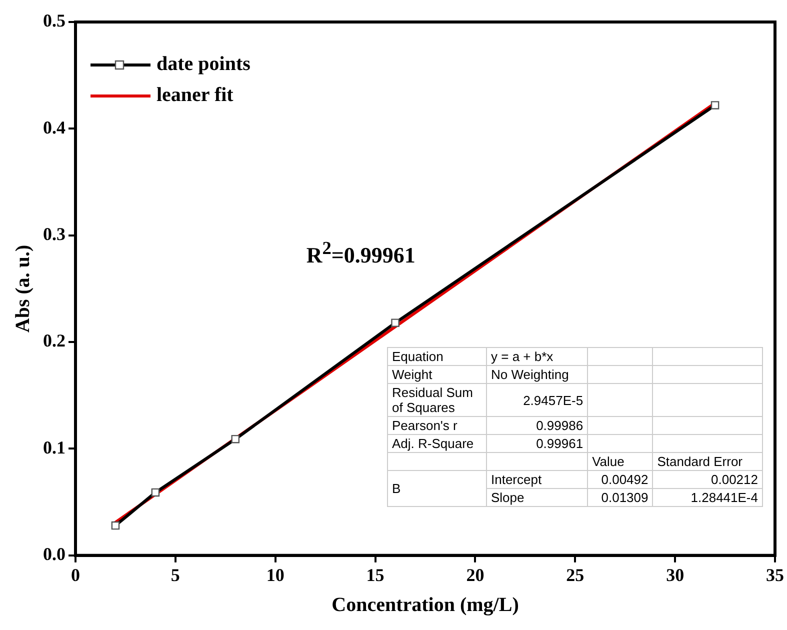  Describe the element at coordinates (375, 574) in the screenshot. I see `x-tick-label: 15` at that location.